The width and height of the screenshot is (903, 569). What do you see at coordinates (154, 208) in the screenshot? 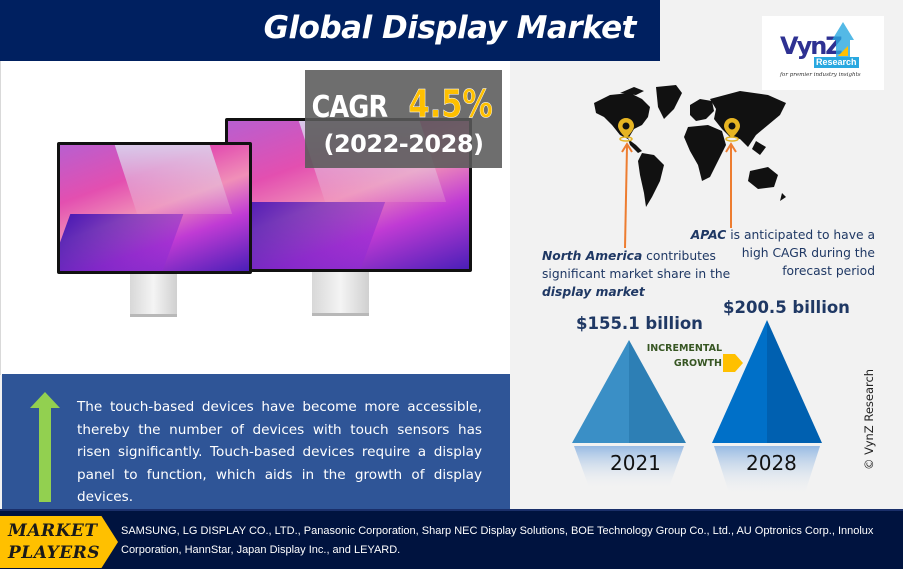
I see `monitor-left` at bounding box center [154, 208].